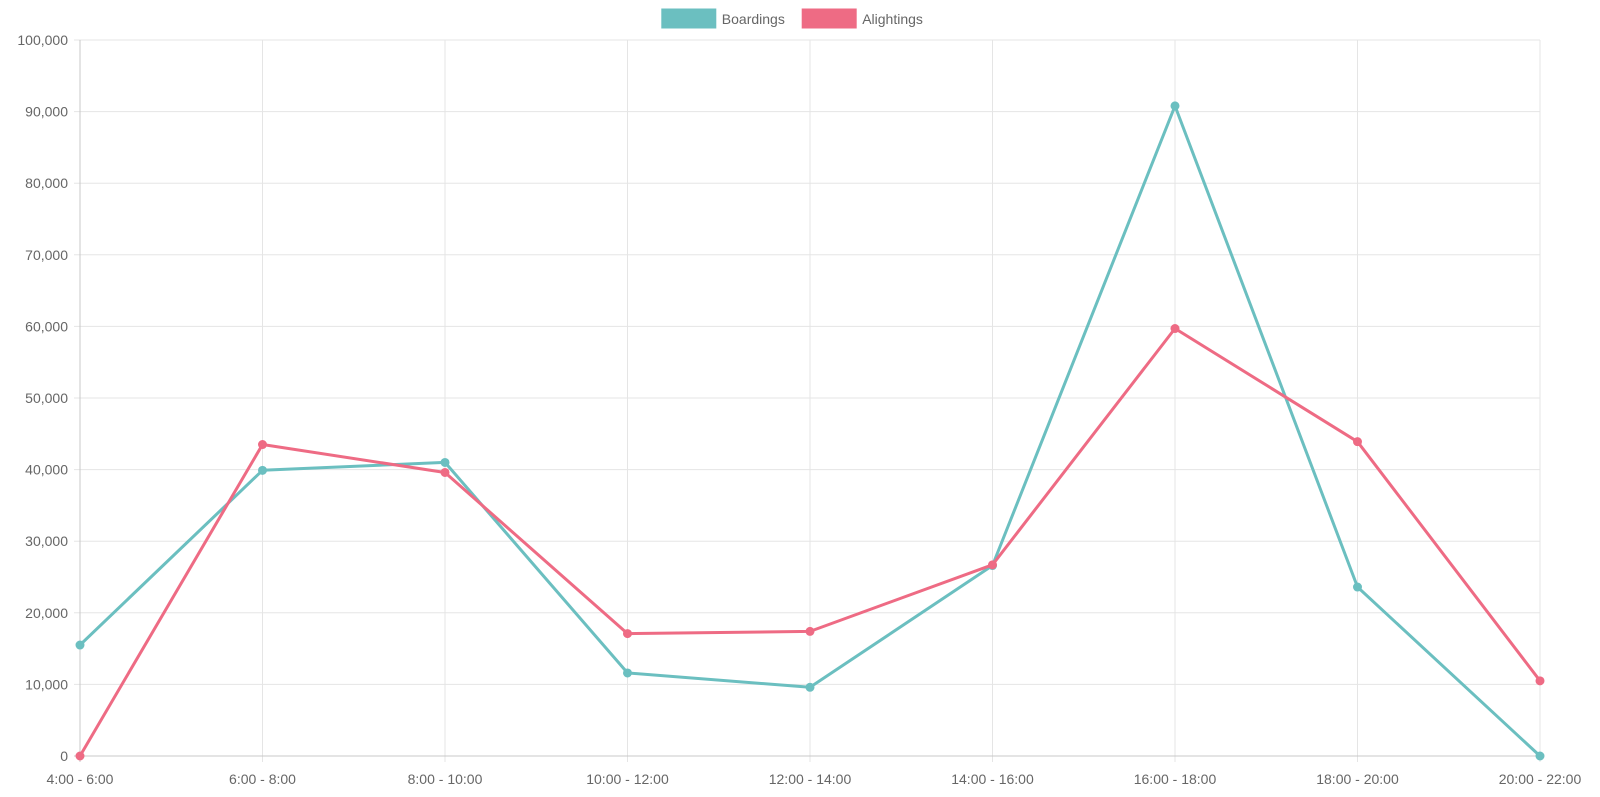  Describe the element at coordinates (1175, 779) in the screenshot. I see `x-tick-label: 16:00 - 18:00` at that location.